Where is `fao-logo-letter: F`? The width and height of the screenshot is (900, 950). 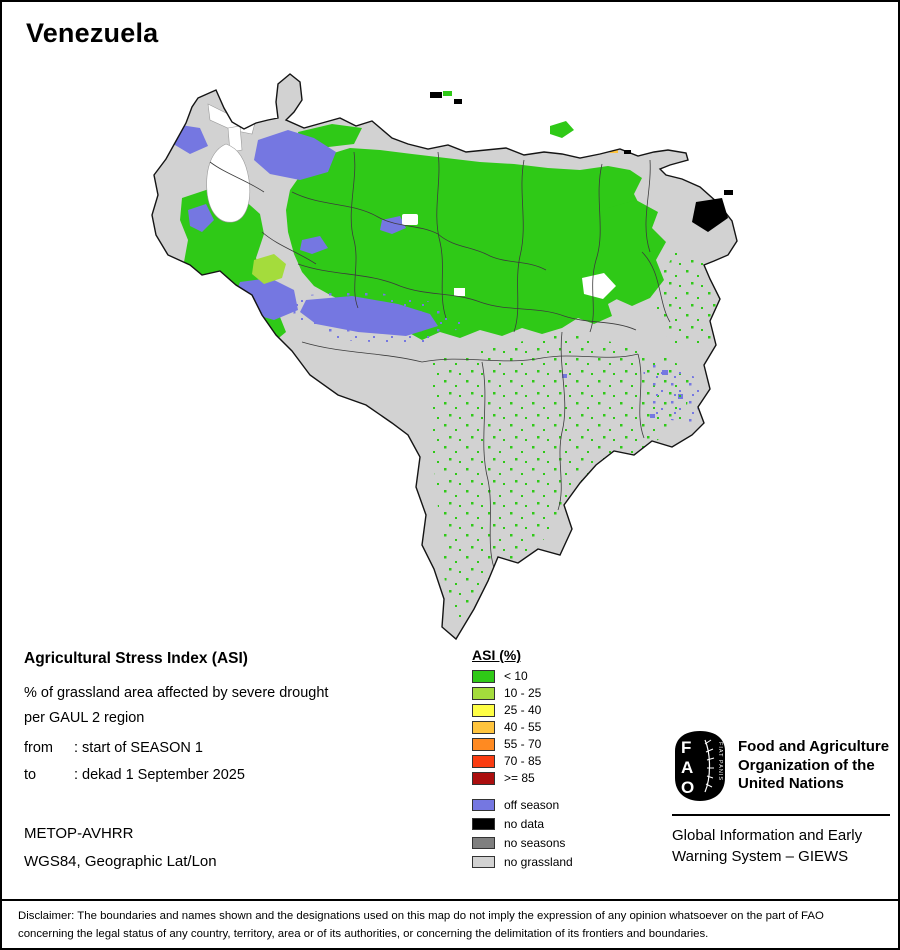
fao-logo-letter: F is located at coordinates (686, 747).